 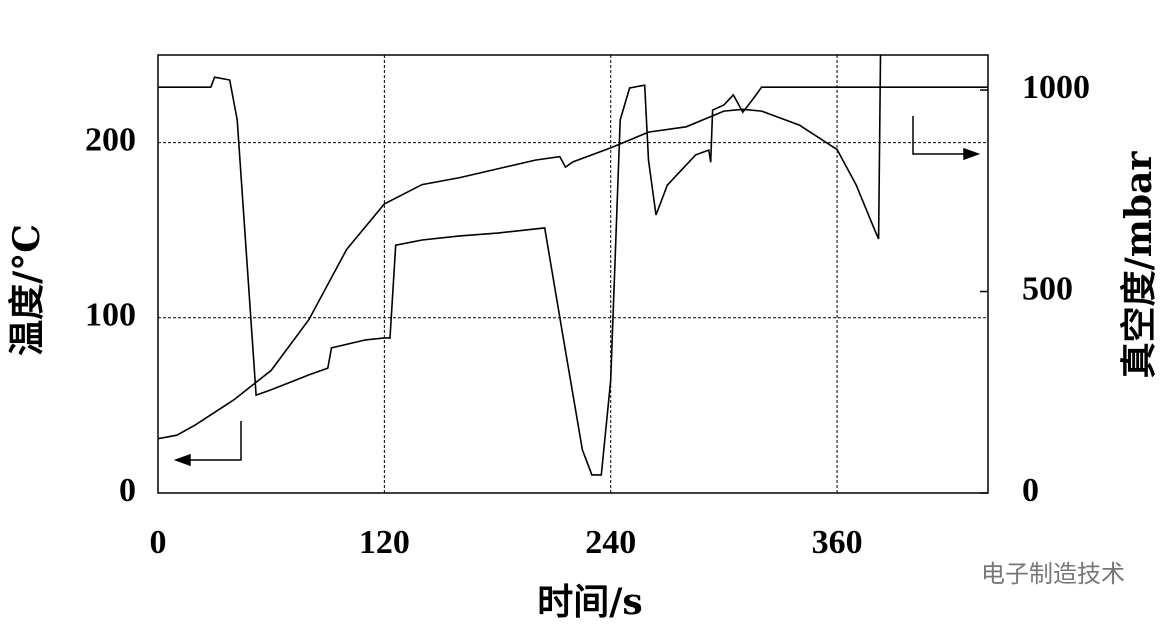 I want to click on x-tick-label: 0, so click(x=158, y=542).